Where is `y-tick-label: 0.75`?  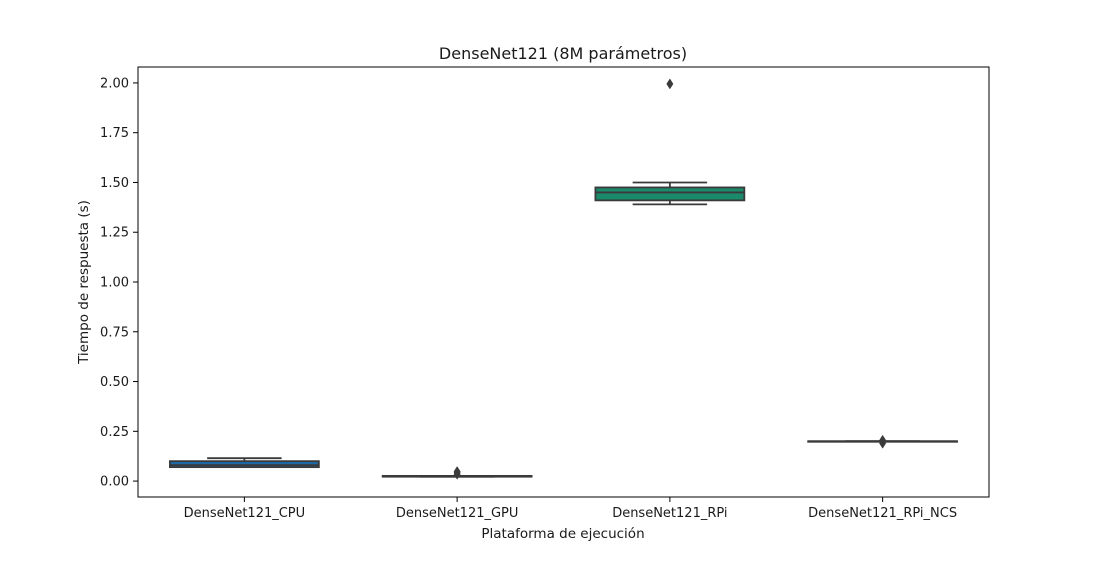
y-tick-label: 0.75 is located at coordinates (114, 332).